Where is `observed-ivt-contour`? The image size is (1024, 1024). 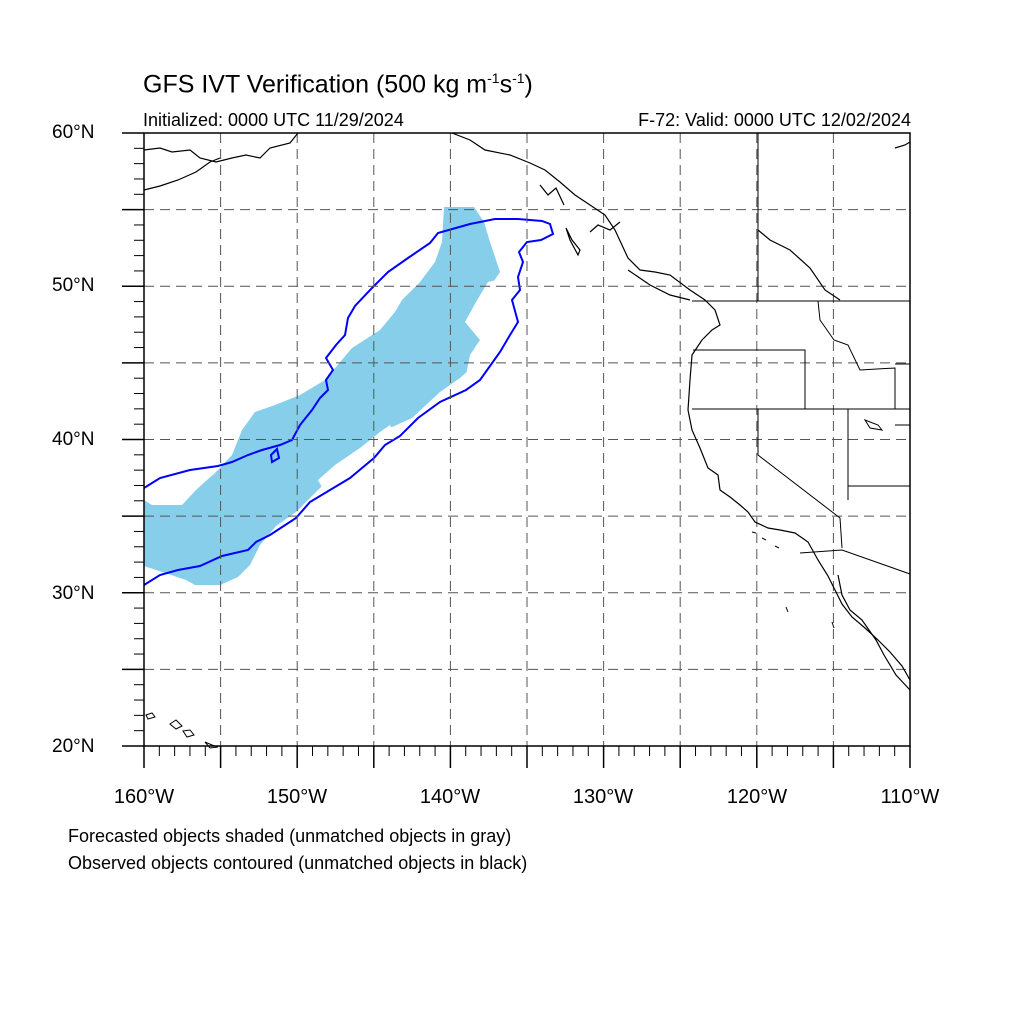
observed-ivt-contour is located at coordinates (349, 402).